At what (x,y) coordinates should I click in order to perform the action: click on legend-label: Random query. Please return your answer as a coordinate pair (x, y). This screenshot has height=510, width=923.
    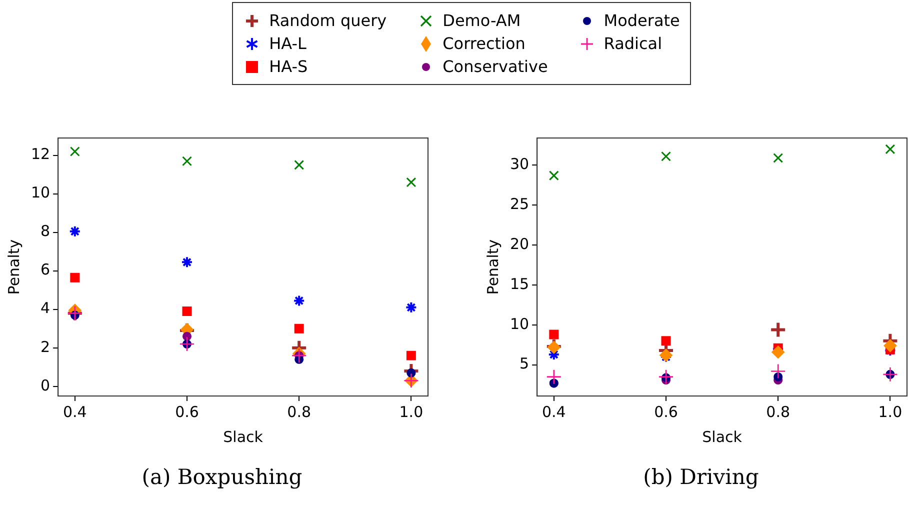
    Looking at the image, I should click on (328, 20).